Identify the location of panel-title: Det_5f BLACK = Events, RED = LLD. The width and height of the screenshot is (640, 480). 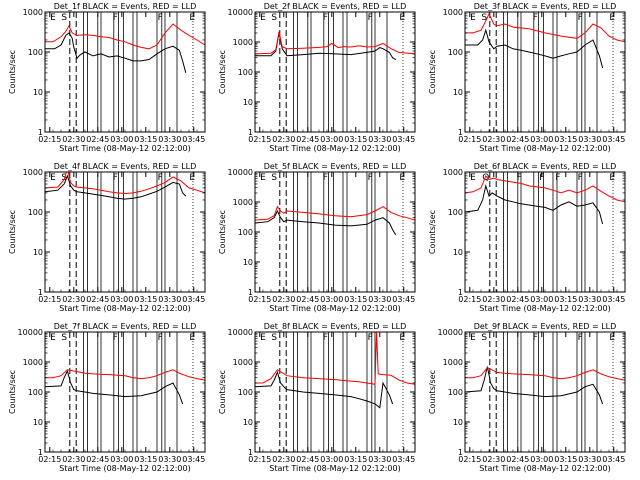
(335, 166).